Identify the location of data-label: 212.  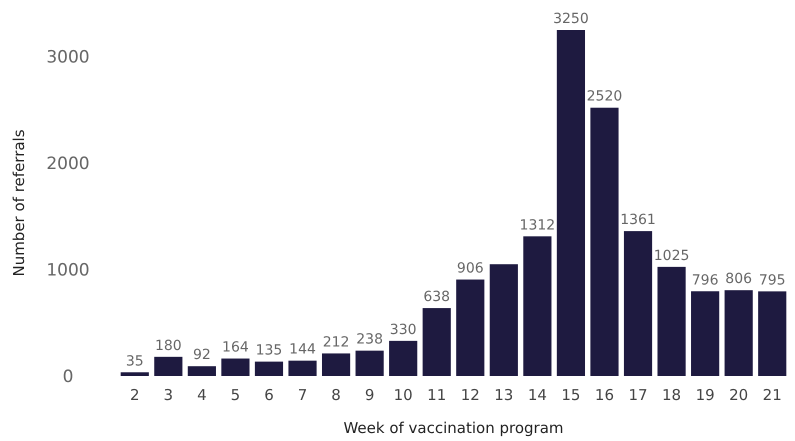
(336, 342).